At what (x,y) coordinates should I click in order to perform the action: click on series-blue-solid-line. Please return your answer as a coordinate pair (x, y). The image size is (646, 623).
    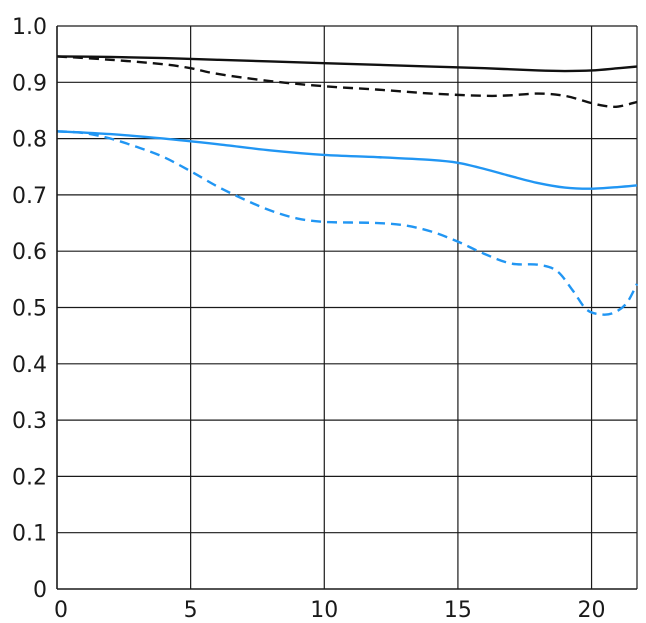
    Looking at the image, I should click on (347, 160).